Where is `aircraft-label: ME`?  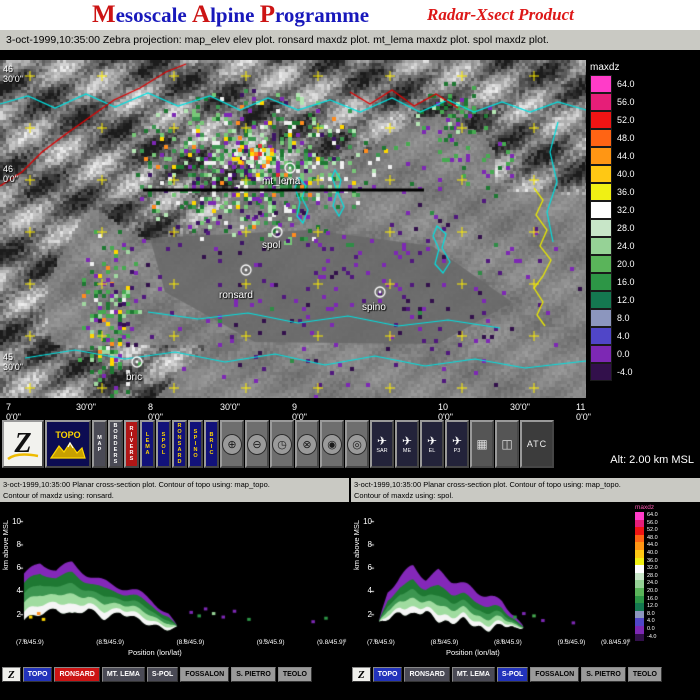 aircraft-label: ME is located at coordinates (407, 450).